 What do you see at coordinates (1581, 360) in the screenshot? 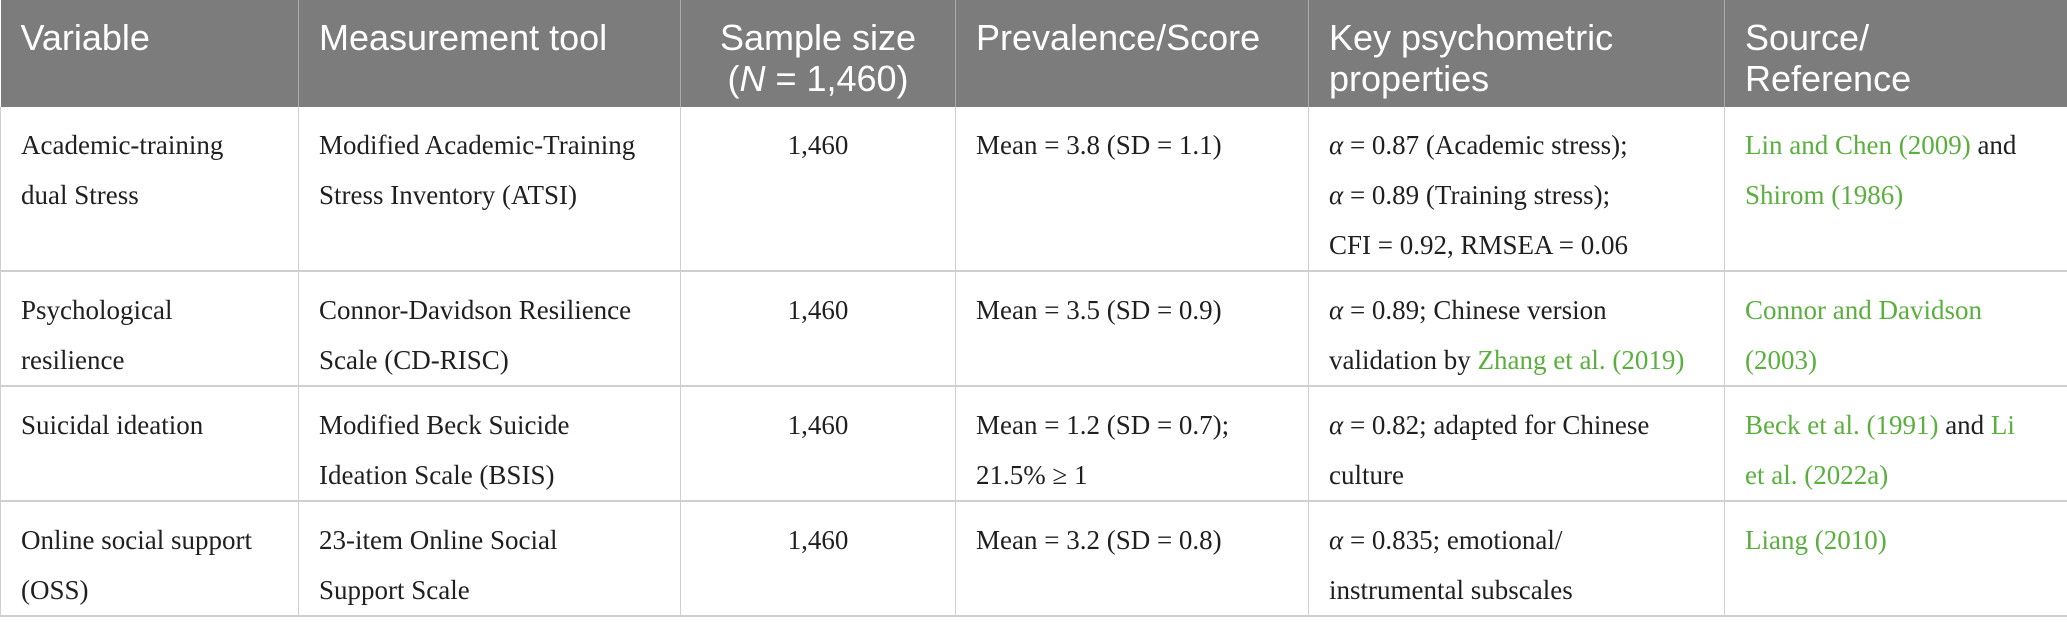
I see `reference-link: Zhang et al. (2019)` at bounding box center [1581, 360].